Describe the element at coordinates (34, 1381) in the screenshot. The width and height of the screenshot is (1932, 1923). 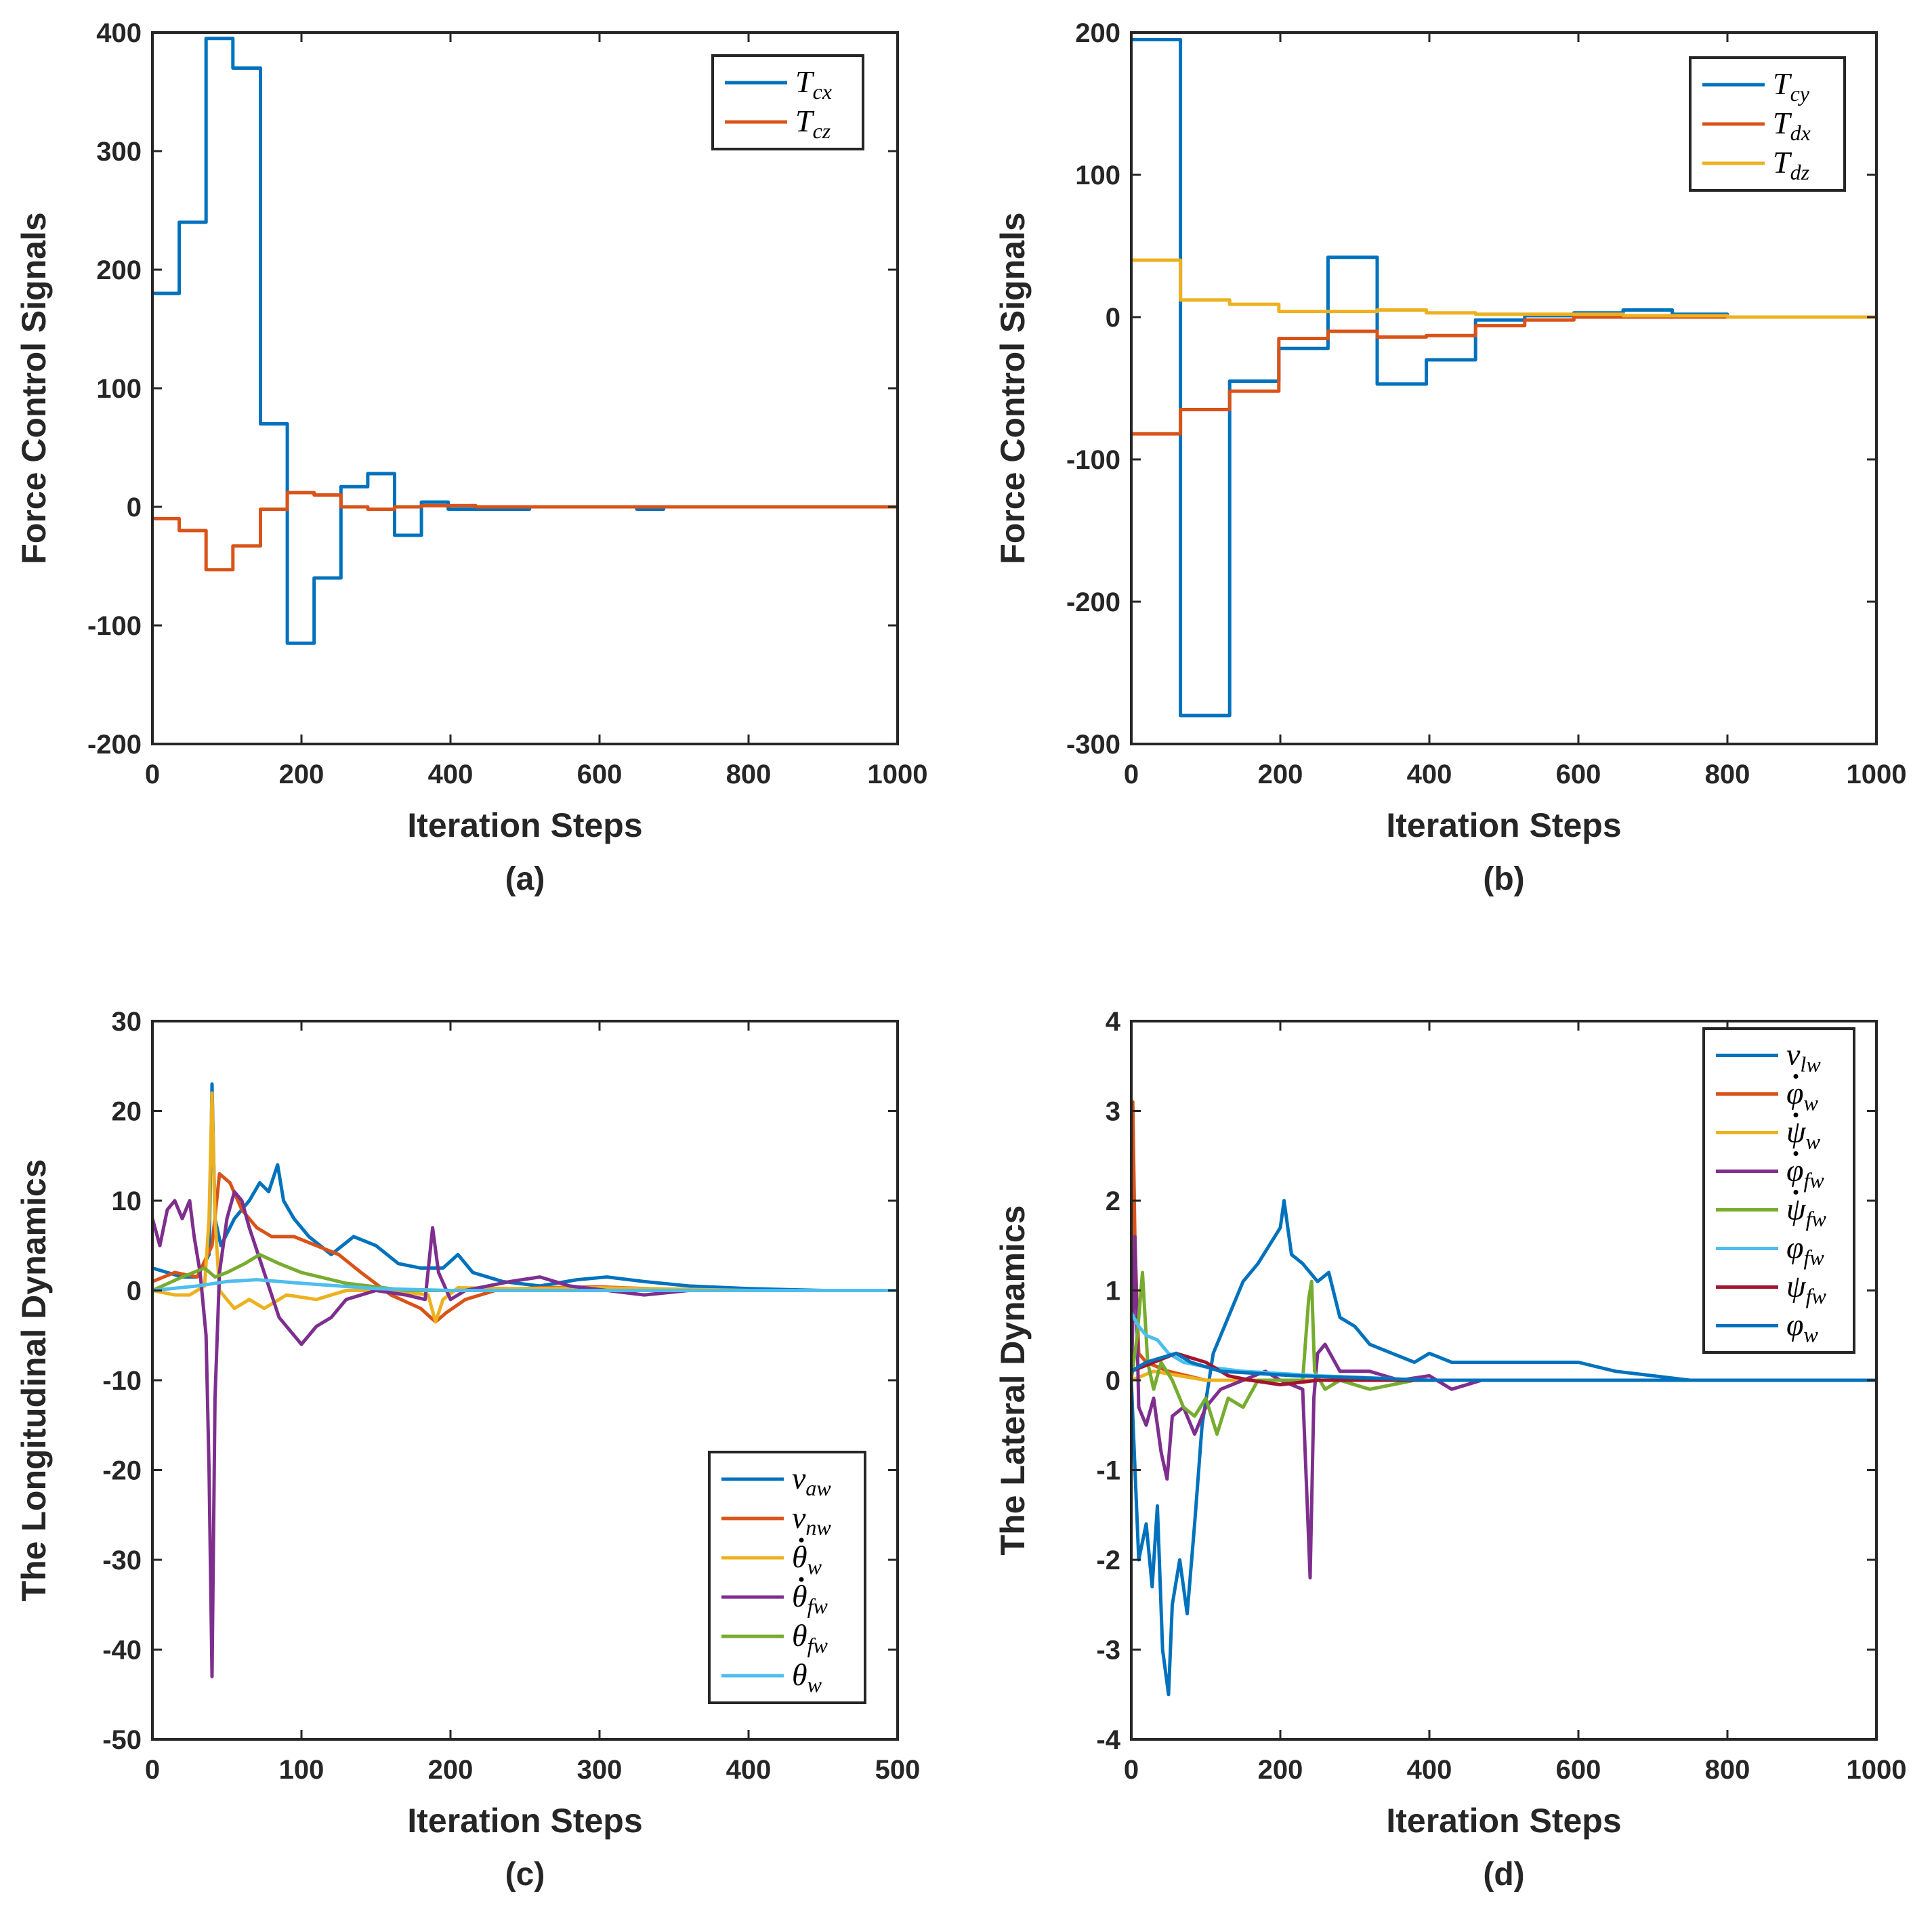
I see `y-axis-label: The Longitudinal Dynamics` at that location.